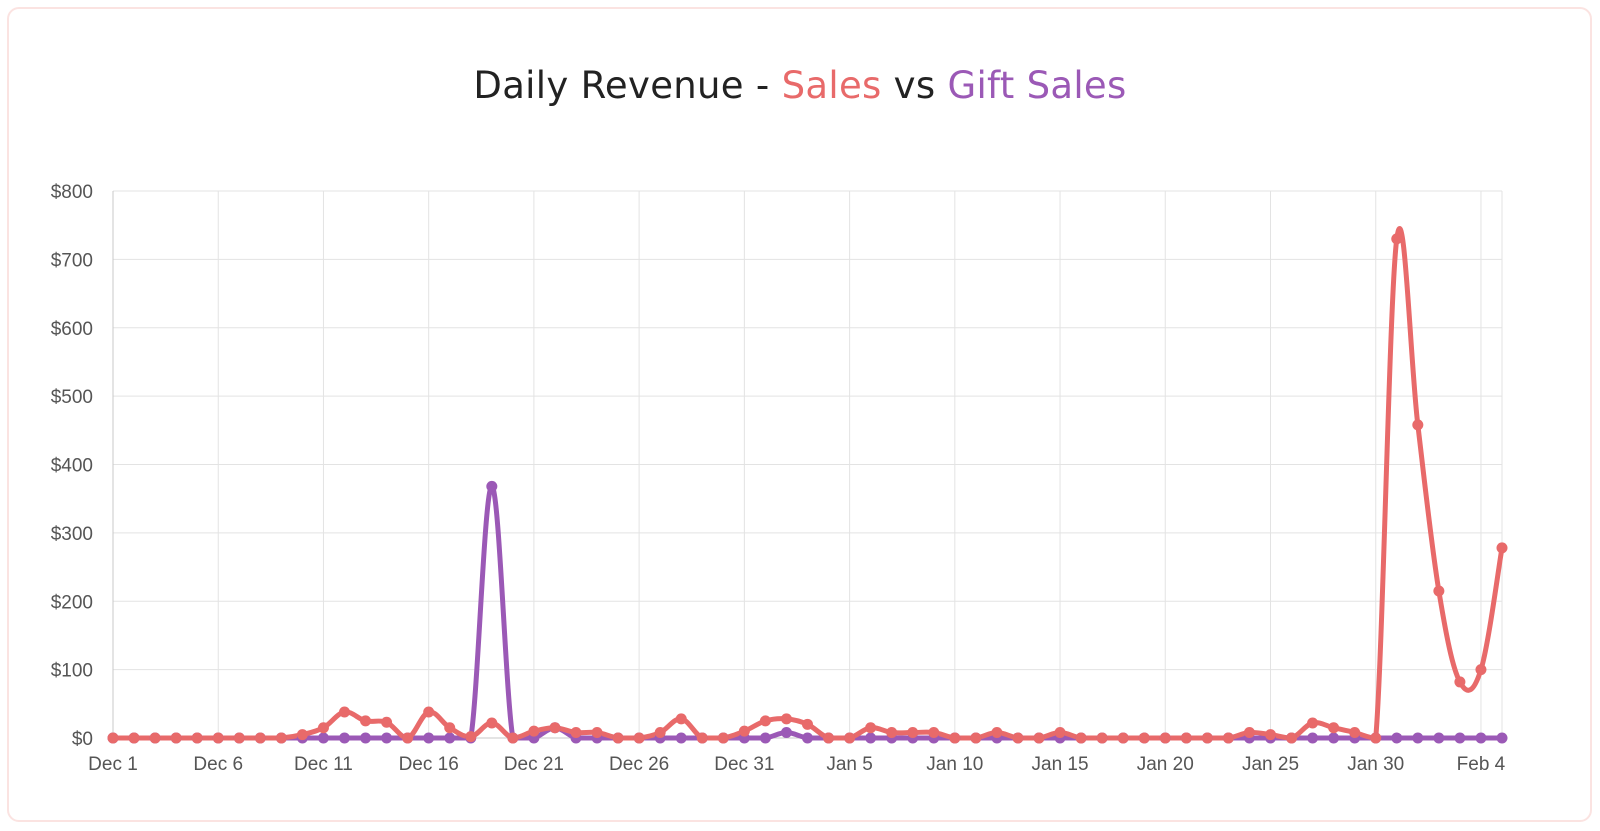 This screenshot has height=831, width=1600. I want to click on y-tick-label: $700, so click(72, 260).